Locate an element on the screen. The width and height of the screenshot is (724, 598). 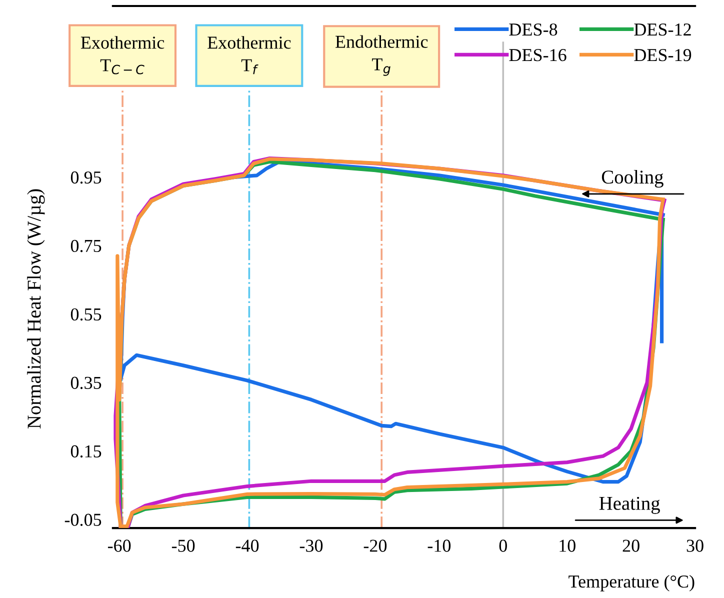
legend-label: DES-12 is located at coordinates (662, 30).